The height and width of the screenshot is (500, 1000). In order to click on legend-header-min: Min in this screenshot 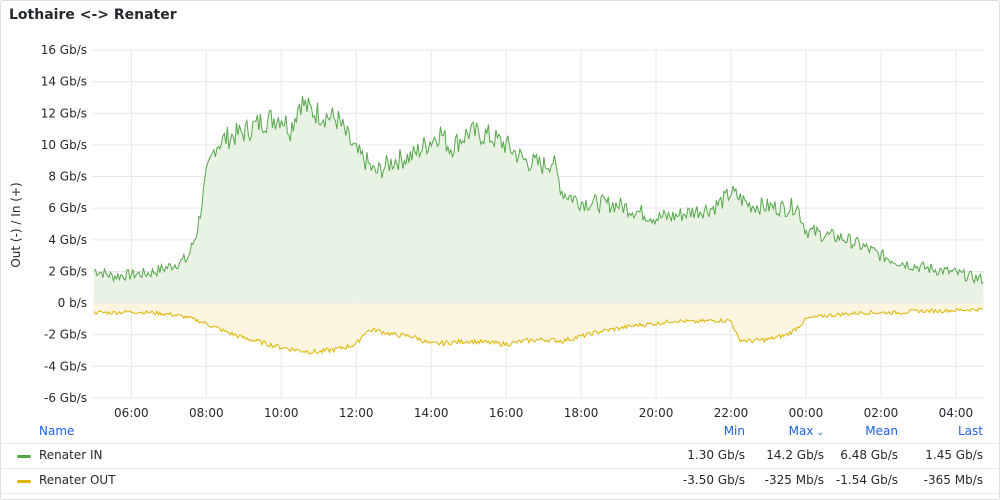, I will do `click(734, 431)`.